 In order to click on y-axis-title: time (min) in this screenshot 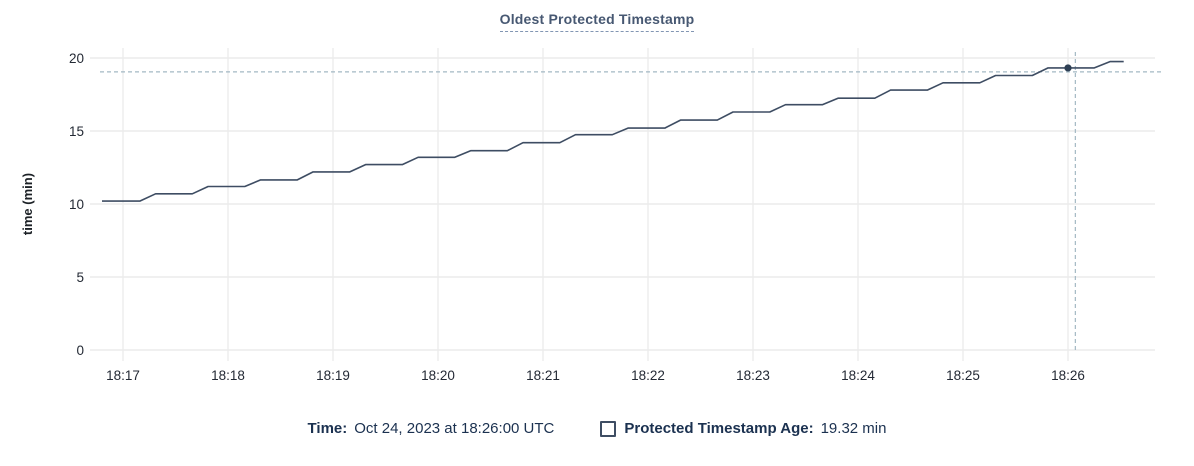, I will do `click(27, 204)`.